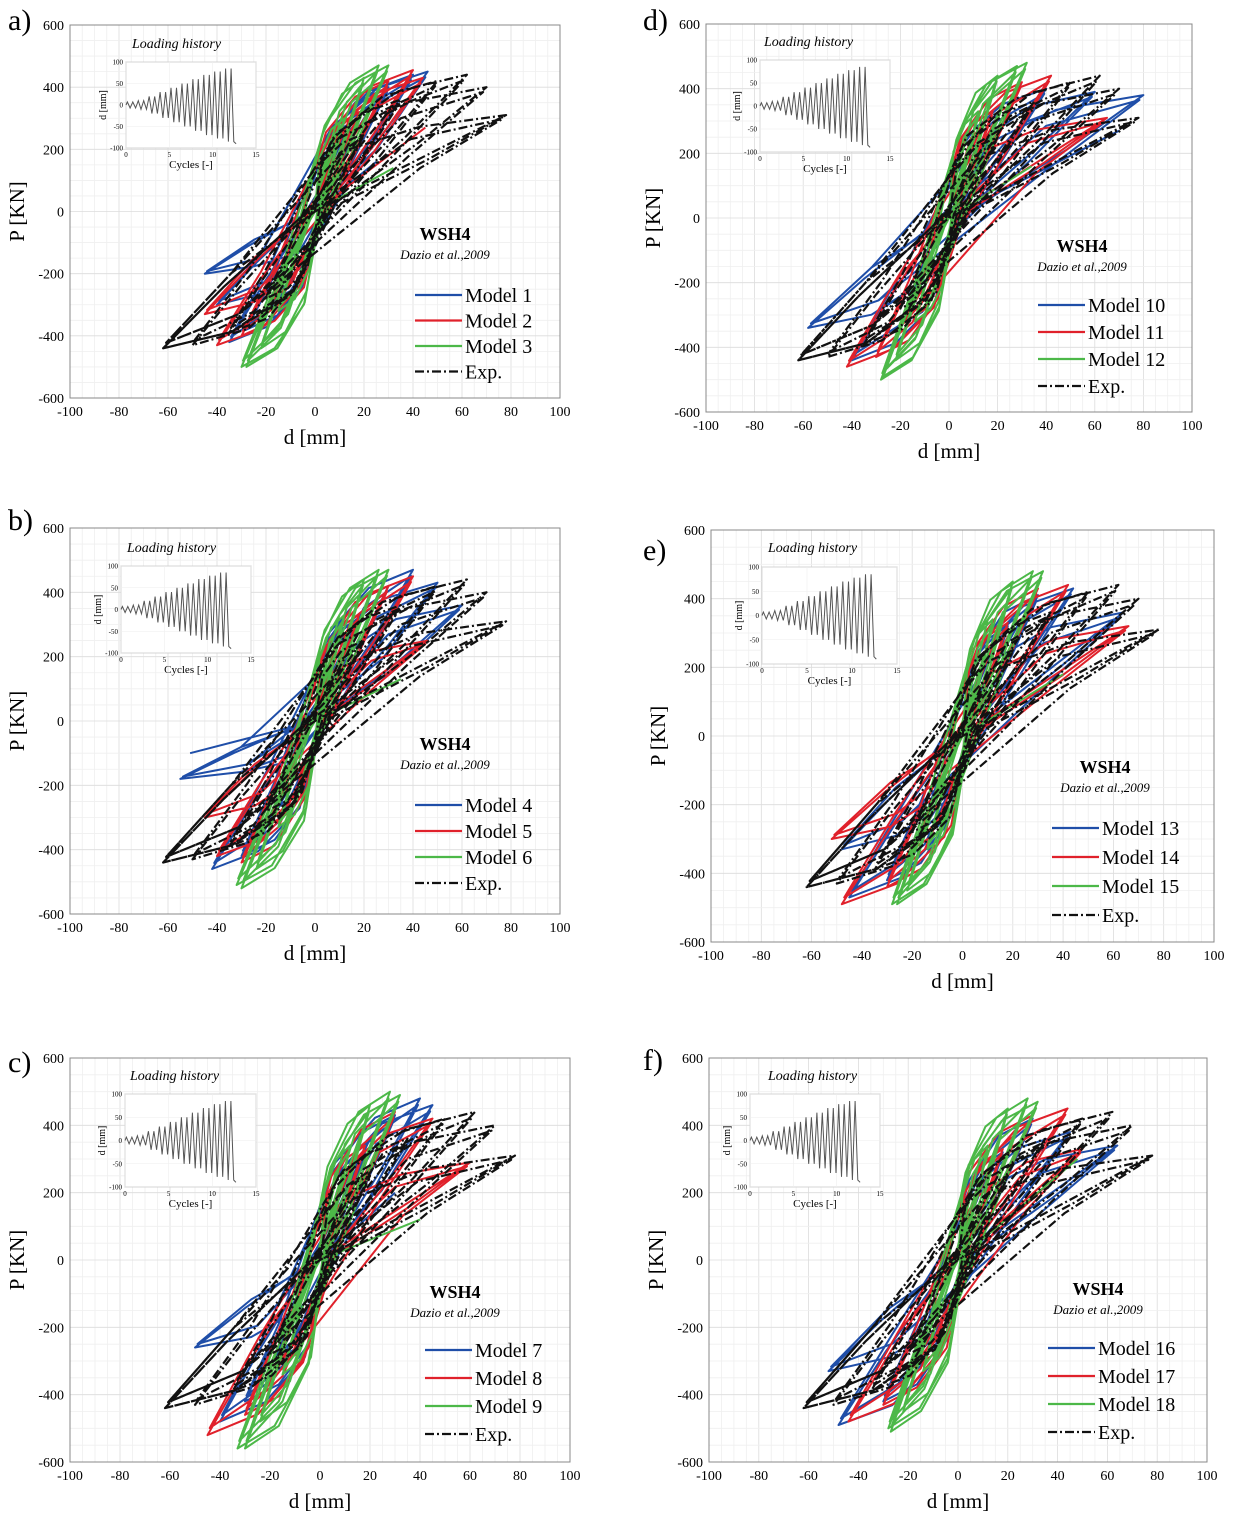 This screenshot has width=1235, height=1520. I want to click on legend-label: Model 13, so click(1140, 829).